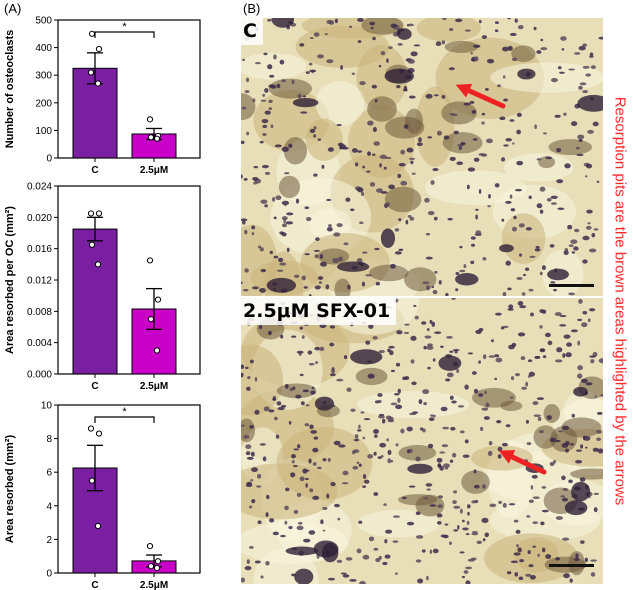 This screenshot has height=590, width=633. I want to click on y-tick-label: 0, so click(49, 159).